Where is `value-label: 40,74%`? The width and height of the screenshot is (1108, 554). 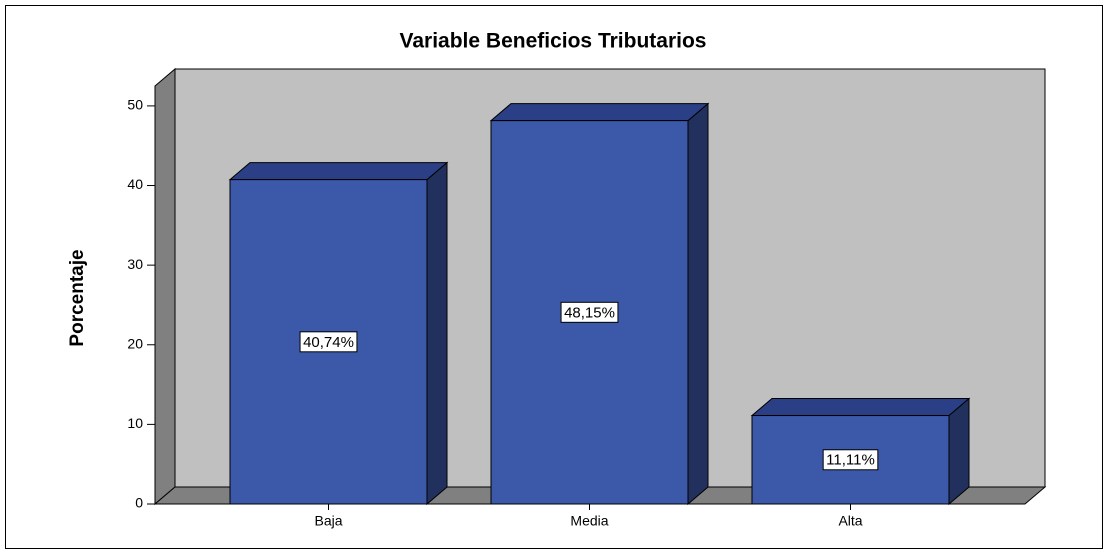 value-label: 40,74% is located at coordinates (328, 342).